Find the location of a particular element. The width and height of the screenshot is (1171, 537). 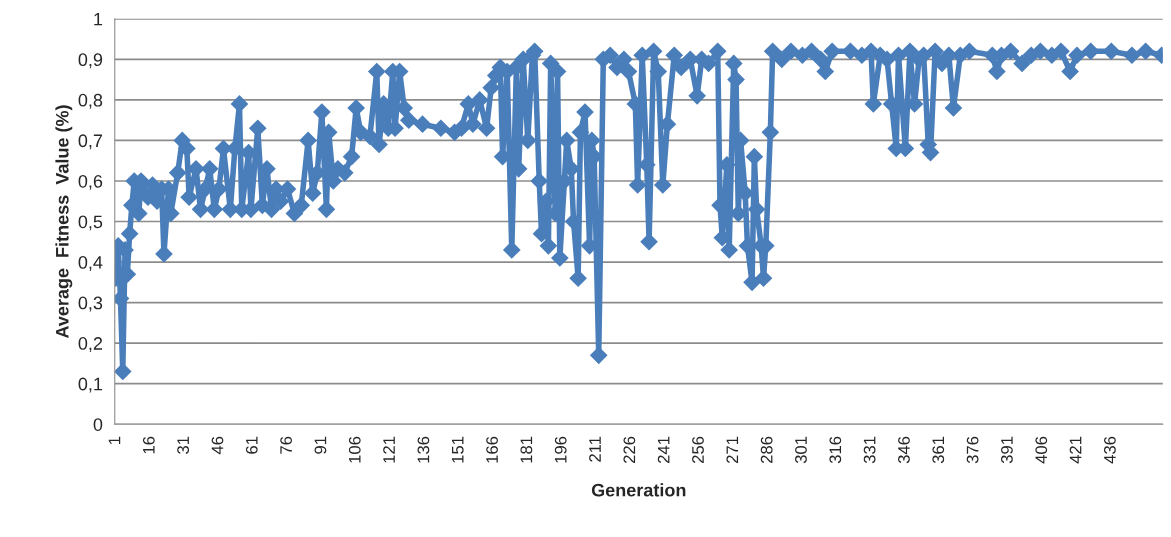

y-axis-title: Average Fitness Value (%) is located at coordinates (64, 222).